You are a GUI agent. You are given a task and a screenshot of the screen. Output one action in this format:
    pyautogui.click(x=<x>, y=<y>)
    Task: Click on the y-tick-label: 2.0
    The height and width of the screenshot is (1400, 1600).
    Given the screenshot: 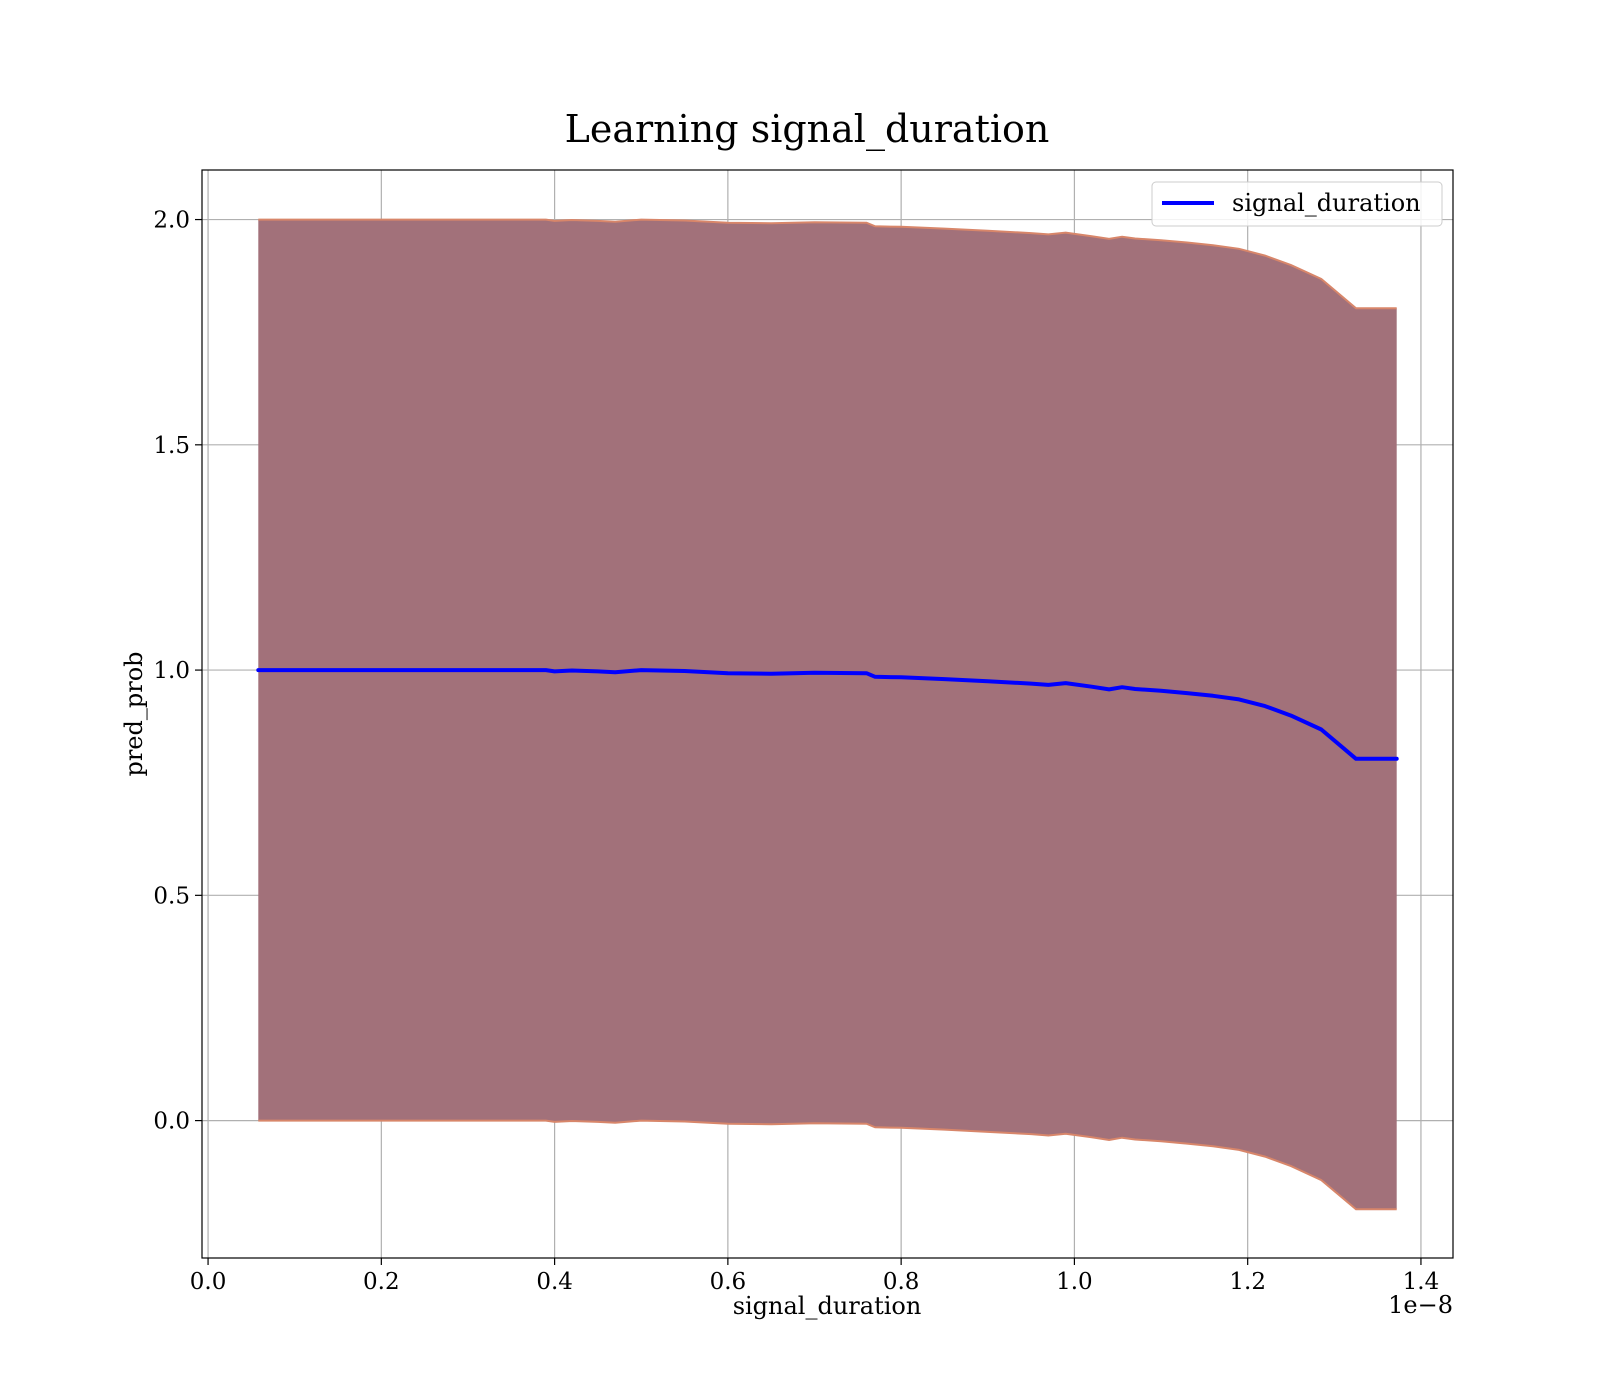 What is the action you would take?
    pyautogui.click(x=171, y=221)
    